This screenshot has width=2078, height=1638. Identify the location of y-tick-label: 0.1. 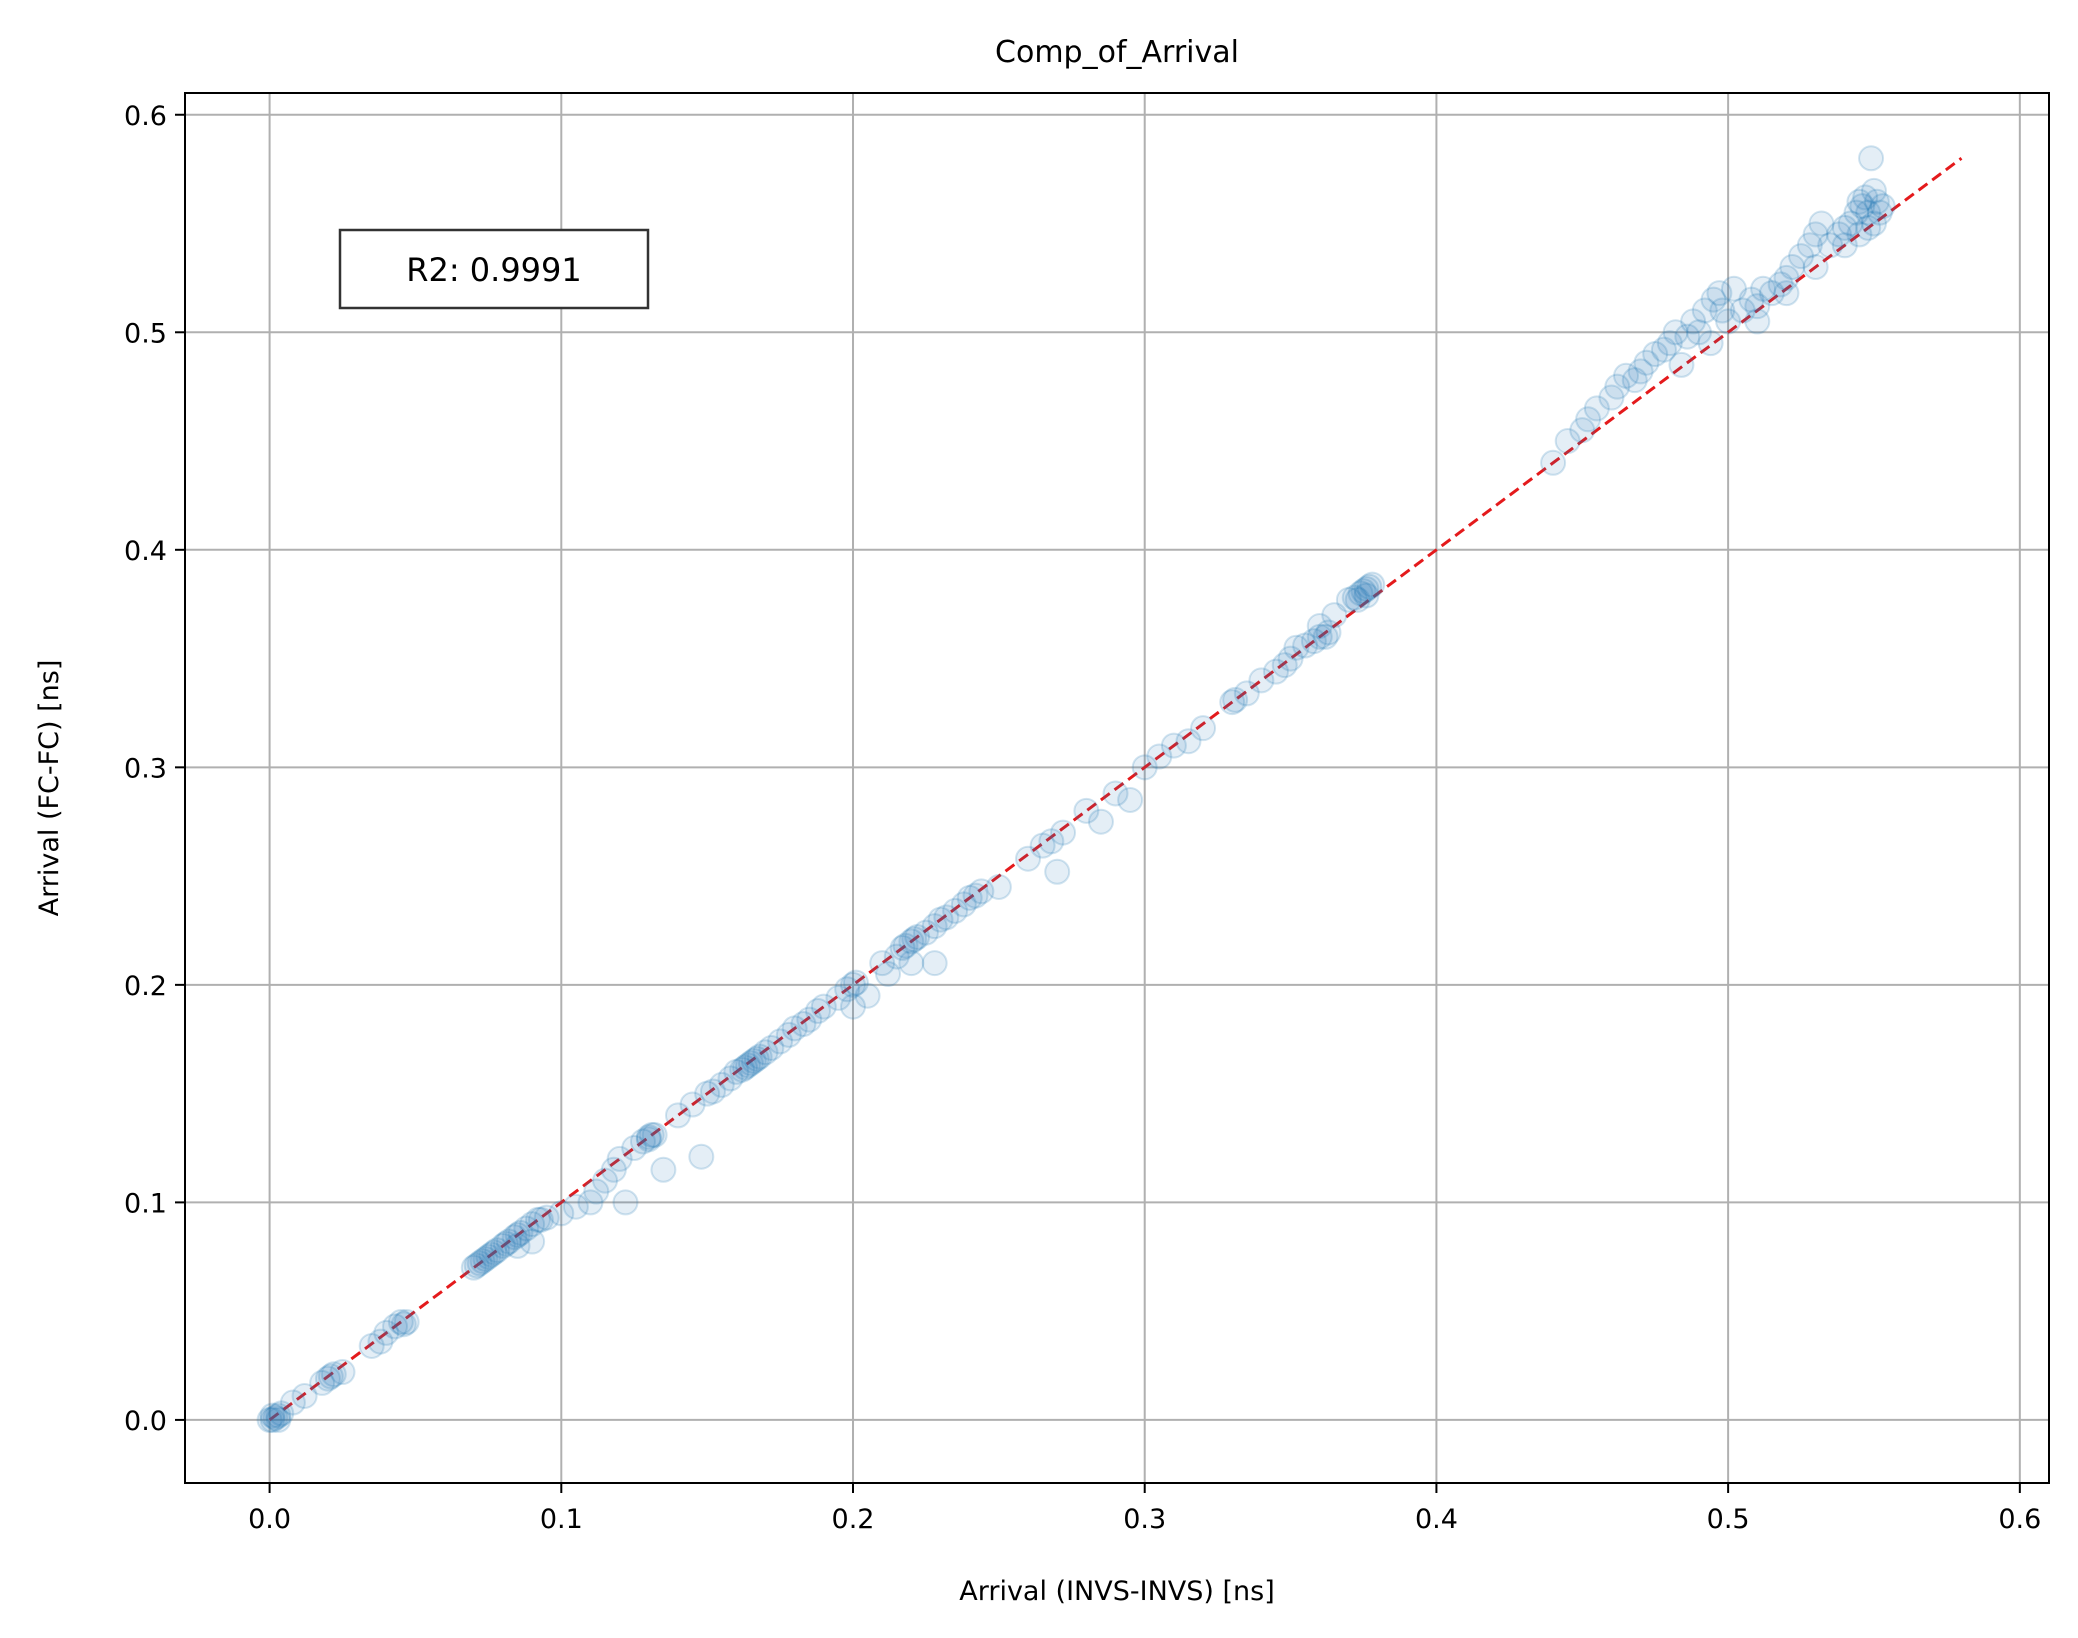
(145, 1203).